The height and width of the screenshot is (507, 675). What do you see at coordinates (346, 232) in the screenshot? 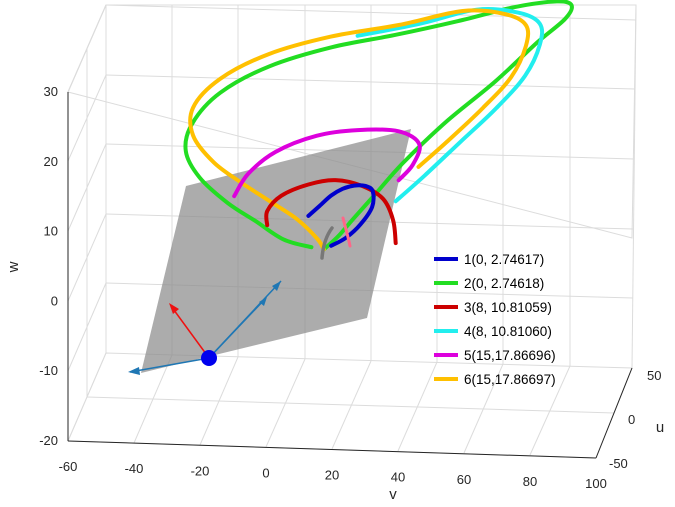
I see `pink-trajectory-segment` at bounding box center [346, 232].